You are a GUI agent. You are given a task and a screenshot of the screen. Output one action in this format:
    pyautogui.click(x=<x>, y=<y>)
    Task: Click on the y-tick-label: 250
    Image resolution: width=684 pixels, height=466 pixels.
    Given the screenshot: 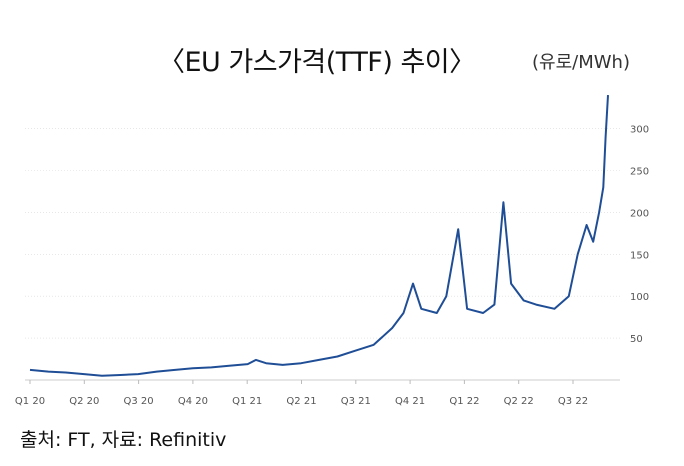 What is the action you would take?
    pyautogui.click(x=639, y=172)
    